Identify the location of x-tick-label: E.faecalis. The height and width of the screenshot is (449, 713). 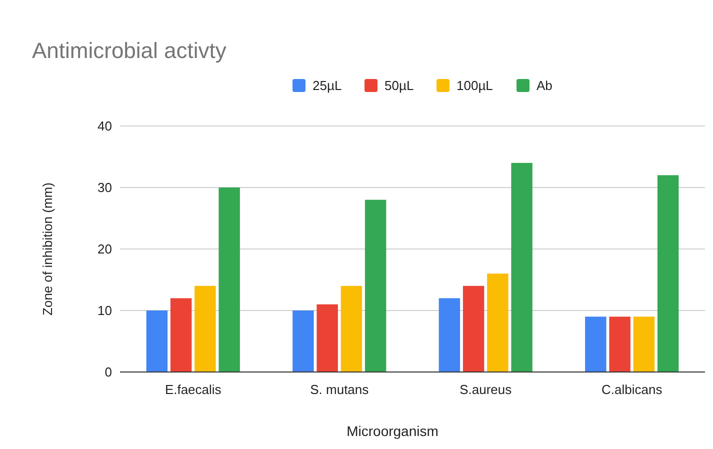
(193, 389).